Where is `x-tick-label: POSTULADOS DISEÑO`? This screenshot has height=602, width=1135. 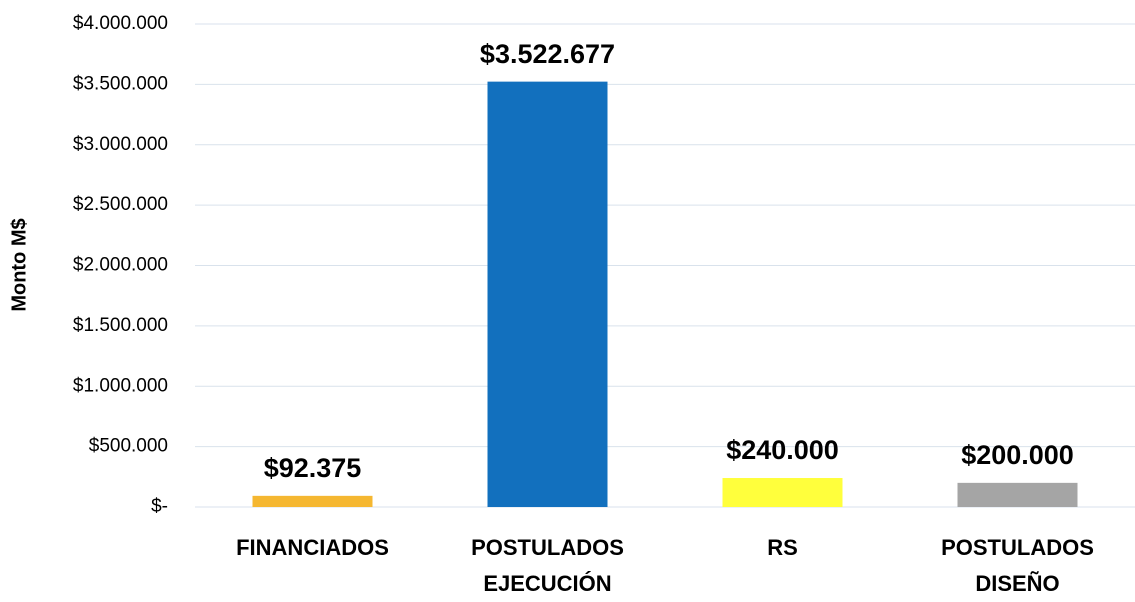 x-tick-label: POSTULADOS DISEÑO is located at coordinates (1017, 565).